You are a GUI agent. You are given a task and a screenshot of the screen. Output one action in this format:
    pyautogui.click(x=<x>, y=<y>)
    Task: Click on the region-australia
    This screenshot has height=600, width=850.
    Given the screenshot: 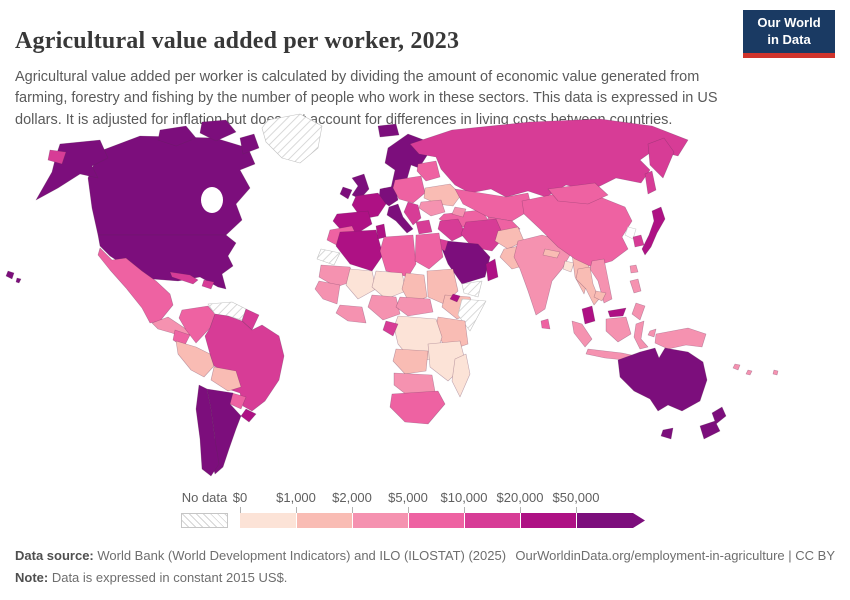 What is the action you would take?
    pyautogui.click(x=662, y=379)
    